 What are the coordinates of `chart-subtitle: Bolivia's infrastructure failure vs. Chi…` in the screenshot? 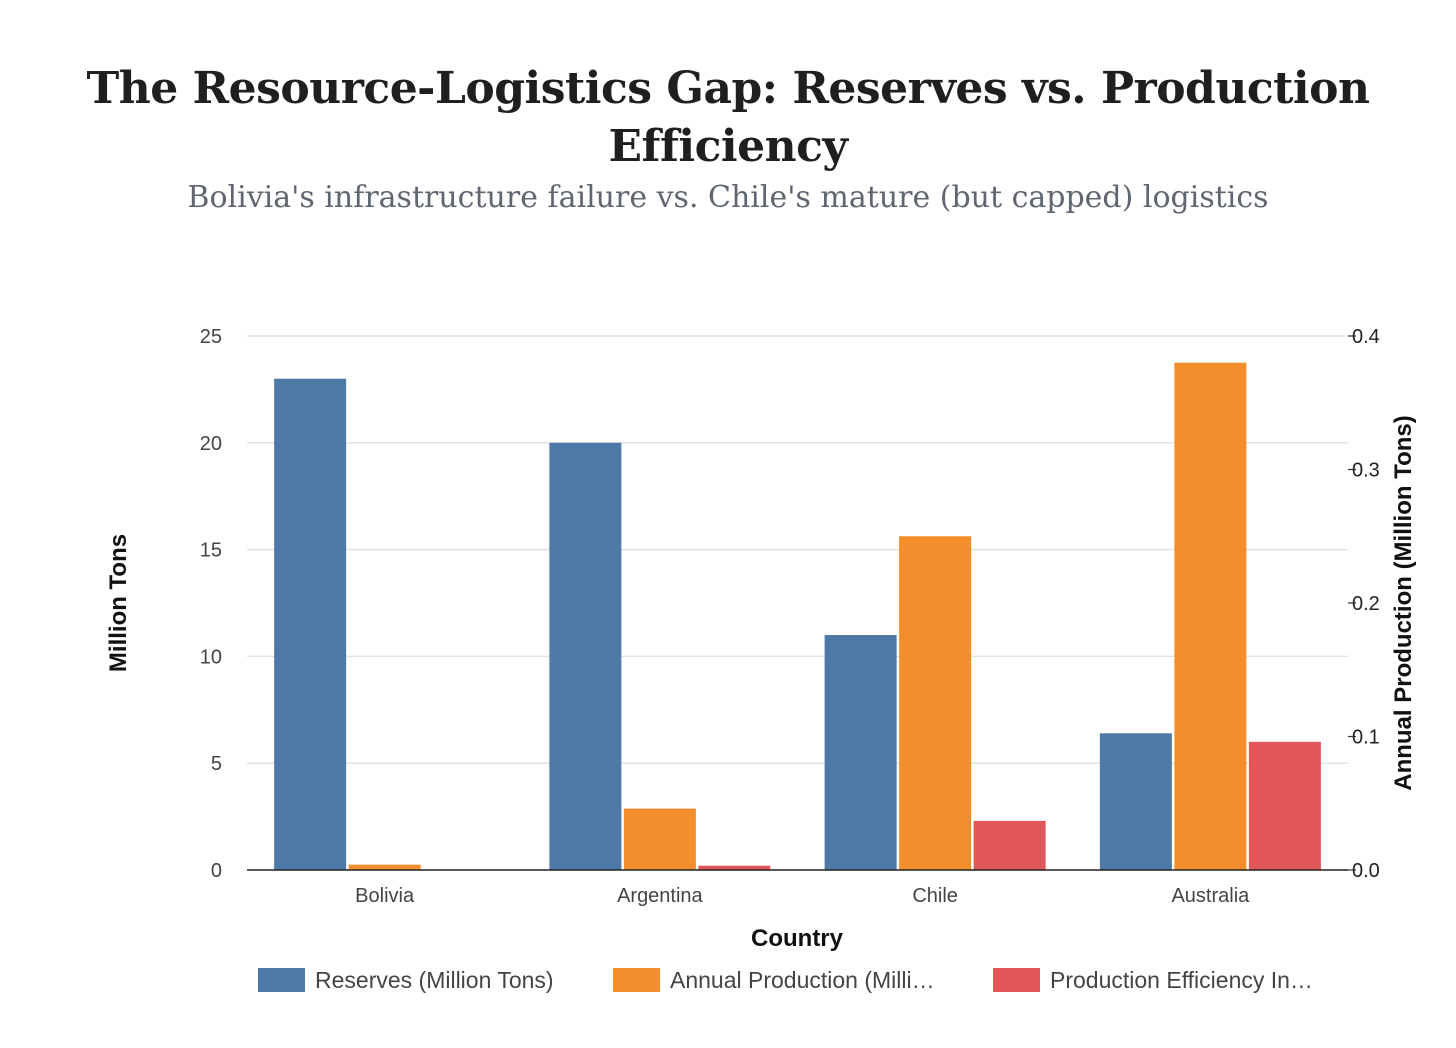 It's located at (728, 197).